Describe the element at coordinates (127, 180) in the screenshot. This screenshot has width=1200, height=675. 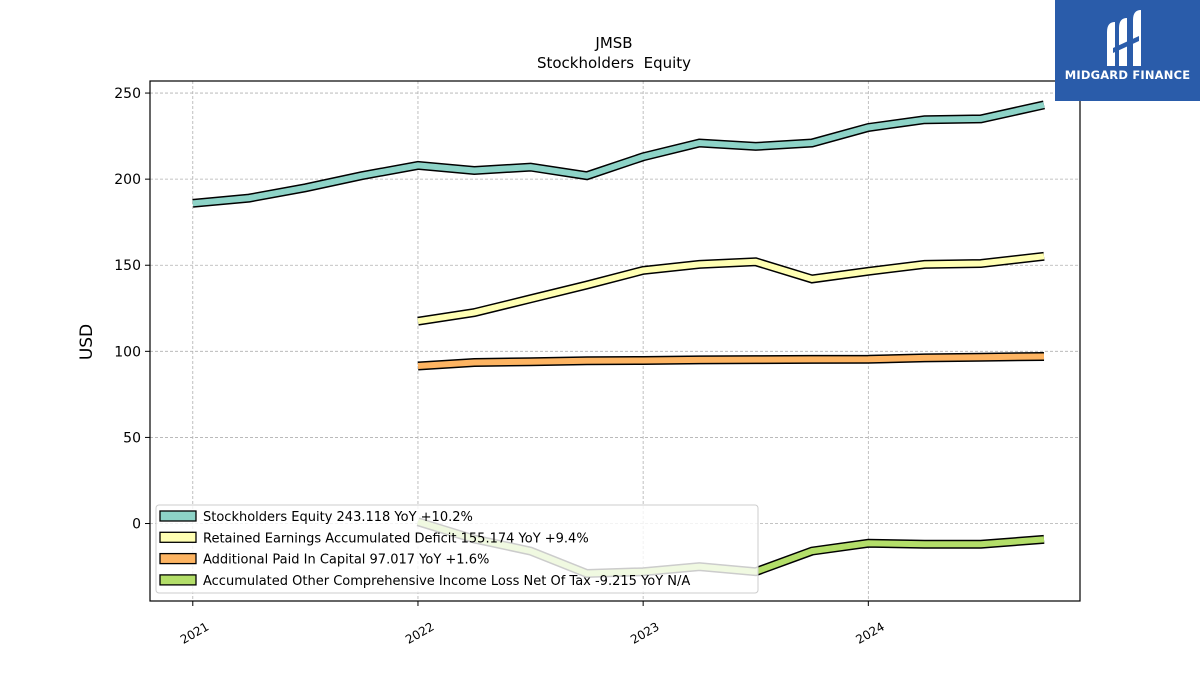
I see `y-tick-label: 200` at that location.